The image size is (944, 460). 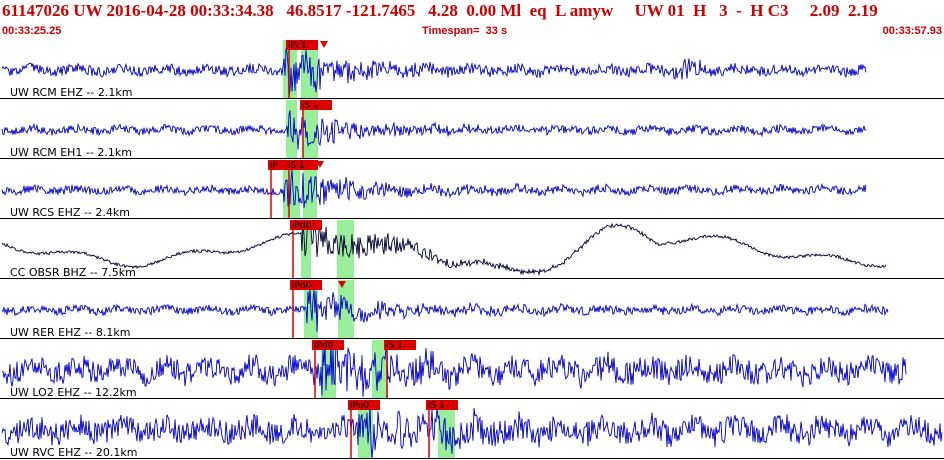 What do you see at coordinates (73, 392) in the screenshot?
I see `trace-label: UW LO2 EHZ -- 12.2km` at bounding box center [73, 392].